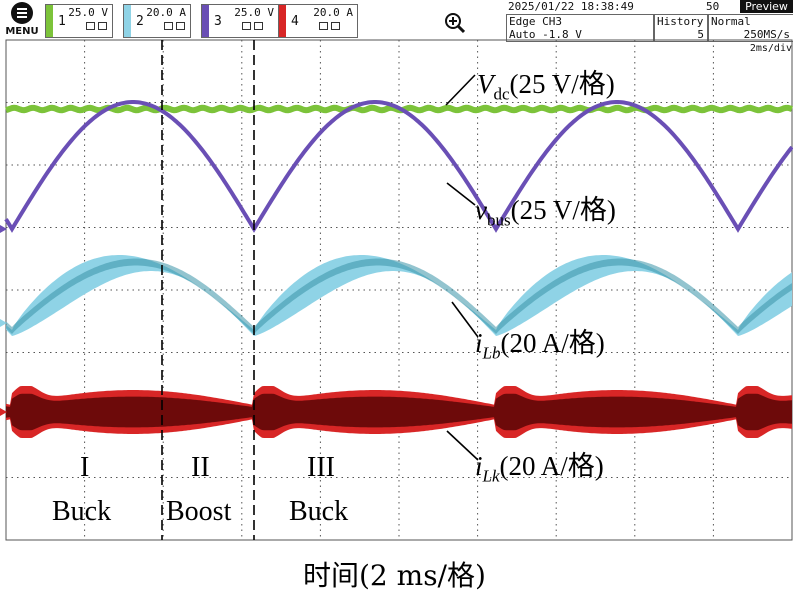 This screenshot has width=793, height=594. What do you see at coordinates (731, 21) in the screenshot?
I see `acq-mode: Normal` at bounding box center [731, 21].